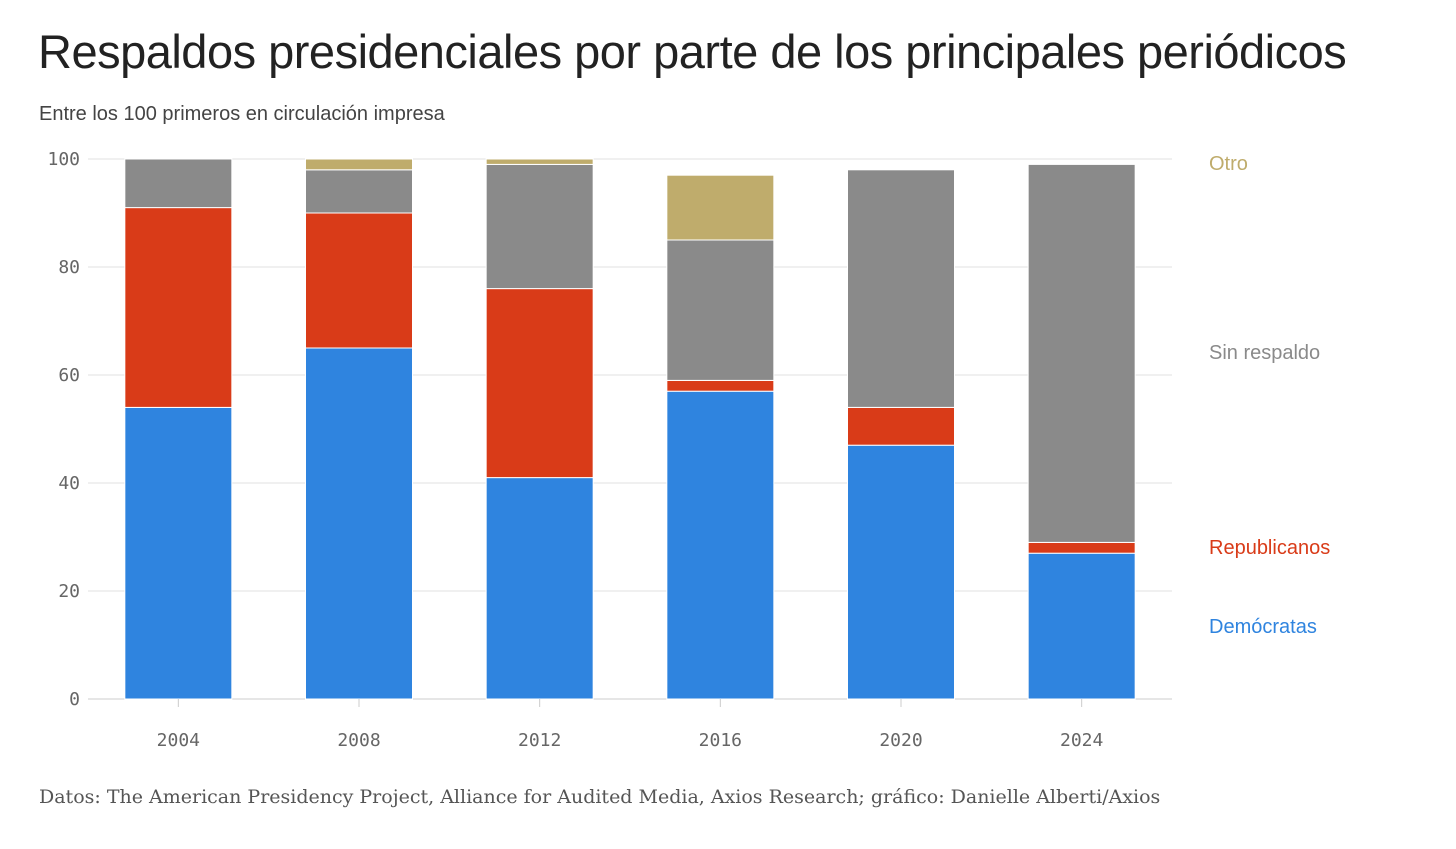 The image size is (1456, 849). Describe the element at coordinates (178, 740) in the screenshot. I see `x-tick-label: 2004` at that location.